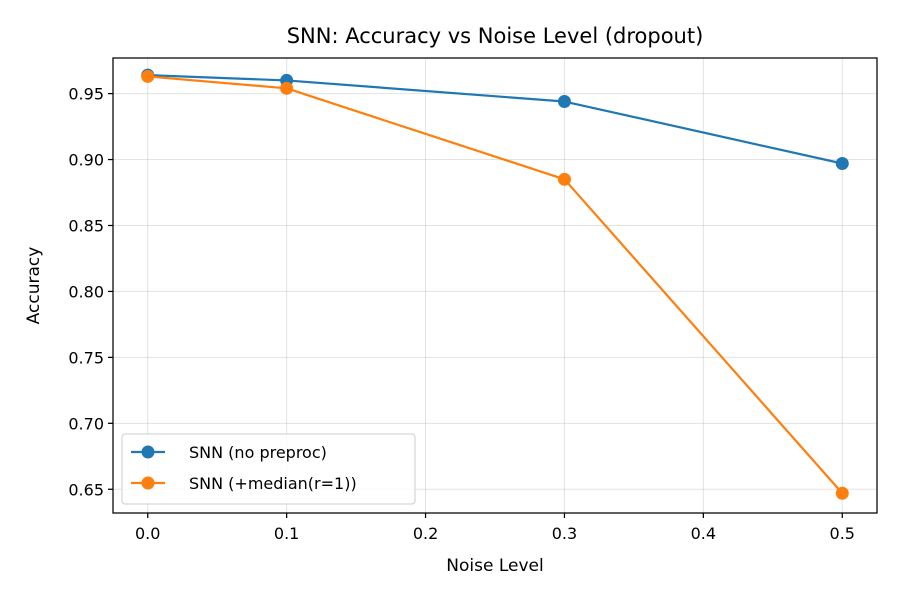 This screenshot has width=900, height=600. Describe the element at coordinates (258, 452) in the screenshot. I see `legend-label-series-1: SNN (no preproc)` at that location.